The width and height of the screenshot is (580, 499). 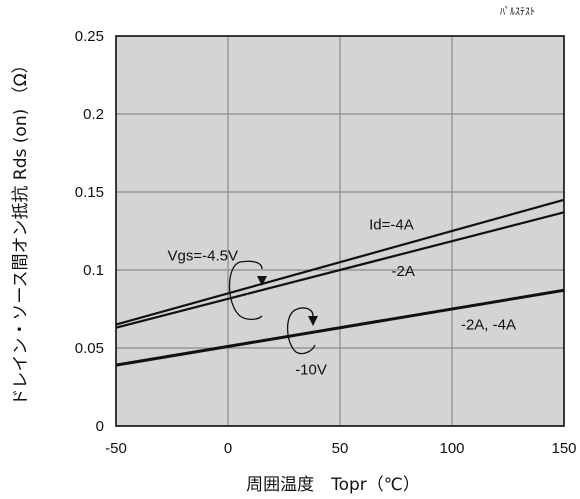 What do you see at coordinates (89, 231) in the screenshot?
I see `y-tick-labels: 0 0.05 0.1 0.15 0.2 0.25` at bounding box center [89, 231].